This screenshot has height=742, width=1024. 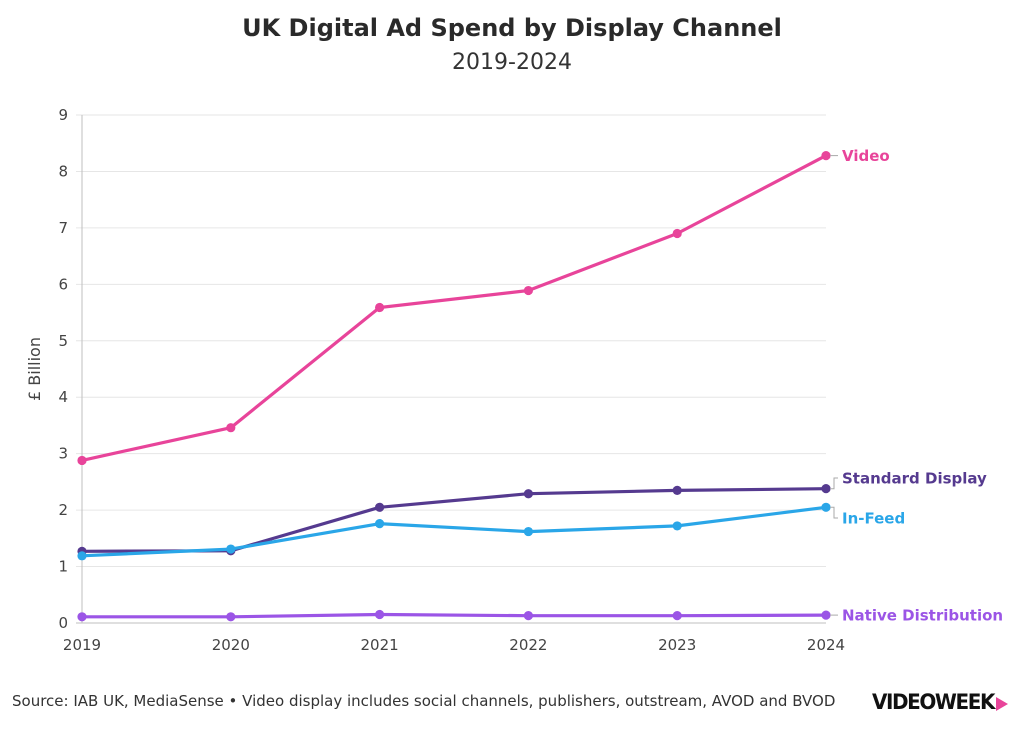 What do you see at coordinates (63, 115) in the screenshot?
I see `y-tick-label: 9` at bounding box center [63, 115].